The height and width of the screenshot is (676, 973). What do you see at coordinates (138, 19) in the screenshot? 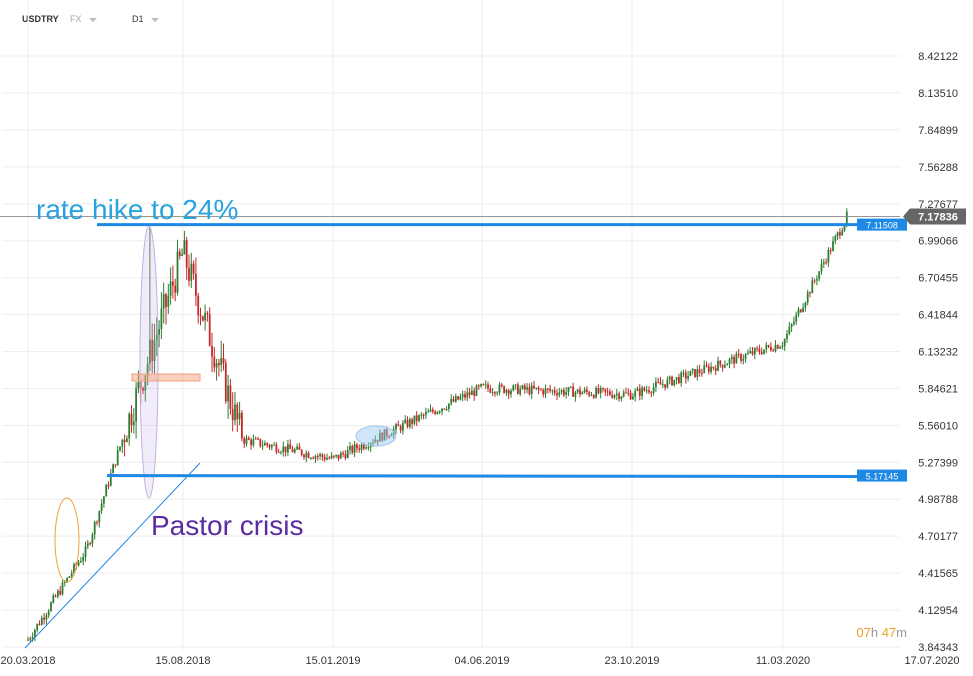
I see `timeframe-label: D1` at bounding box center [138, 19].